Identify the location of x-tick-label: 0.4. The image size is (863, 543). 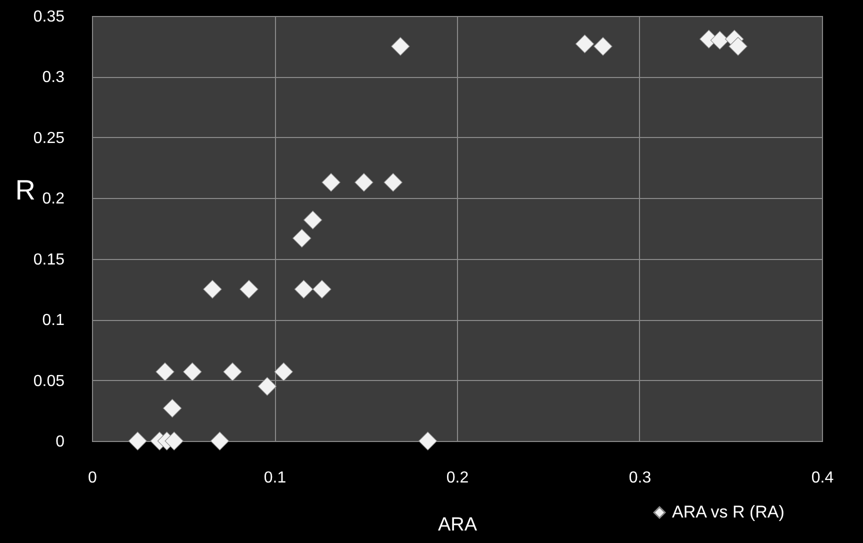
(822, 478).